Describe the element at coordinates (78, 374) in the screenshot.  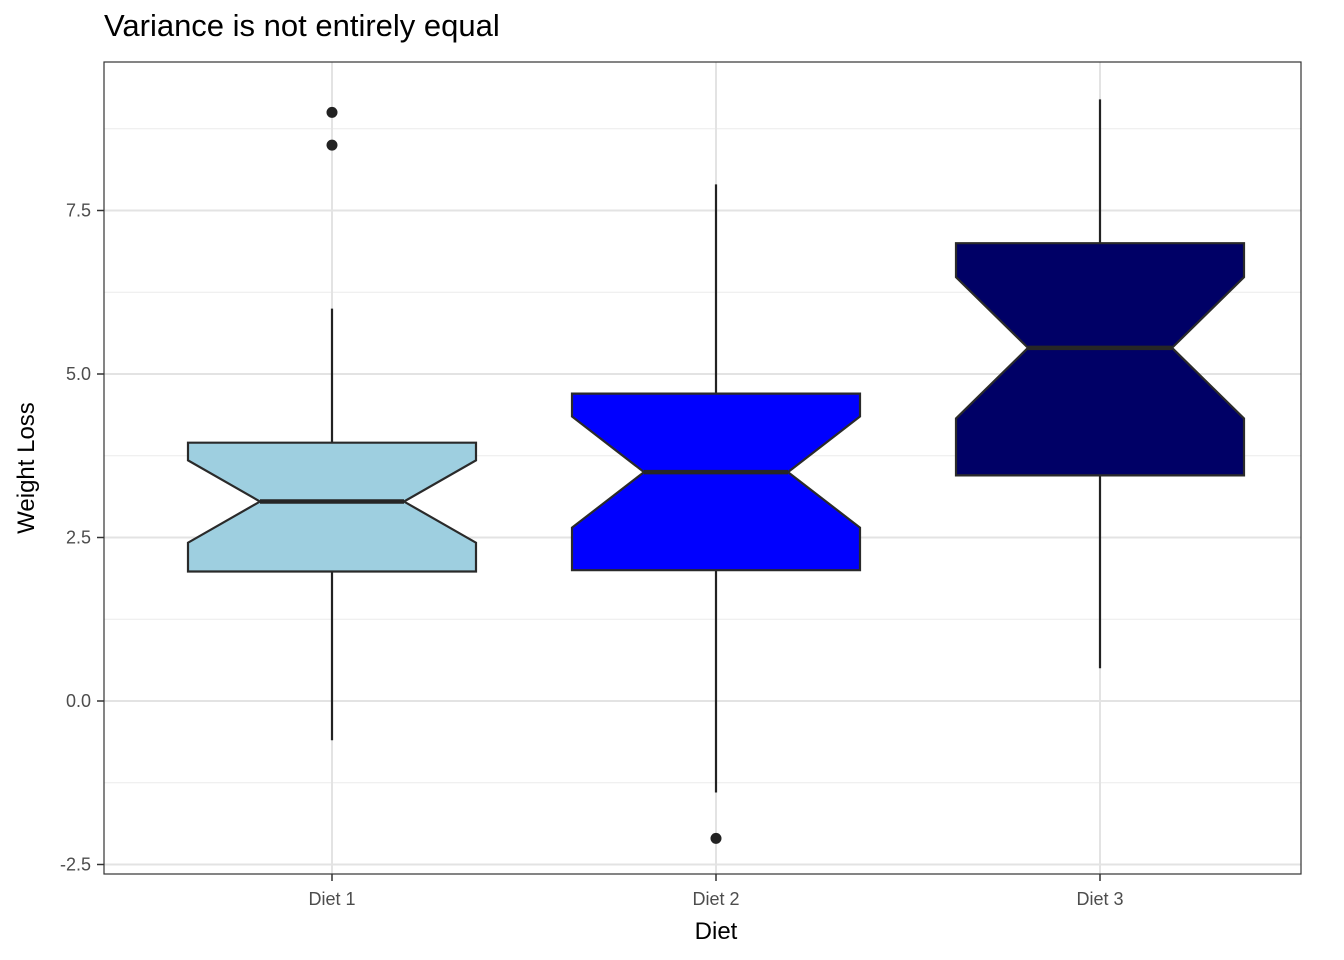
I see `y-tick-label: 5.0` at that location.